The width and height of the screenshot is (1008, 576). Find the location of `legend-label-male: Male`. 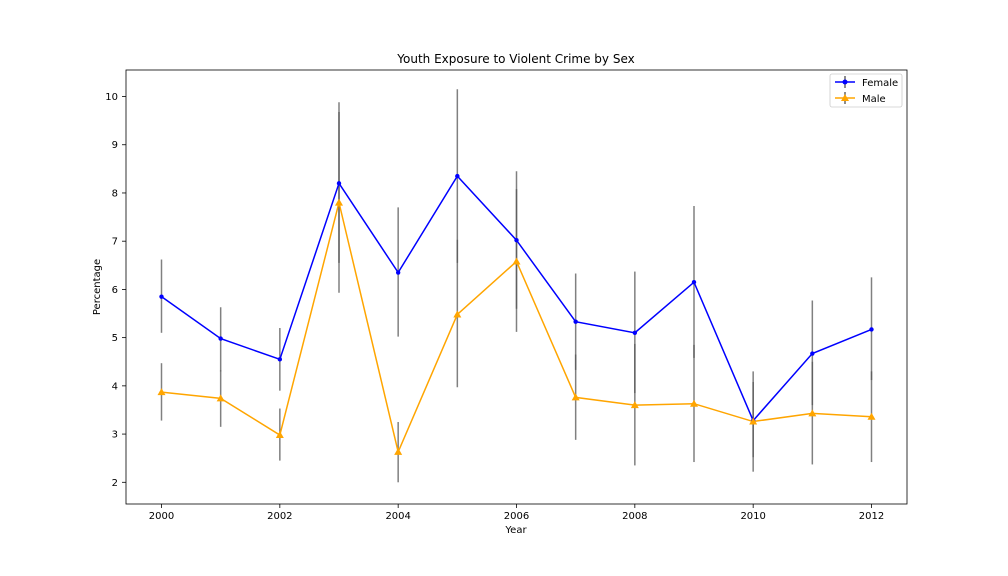

legend-label-male: Male is located at coordinates (874, 99).